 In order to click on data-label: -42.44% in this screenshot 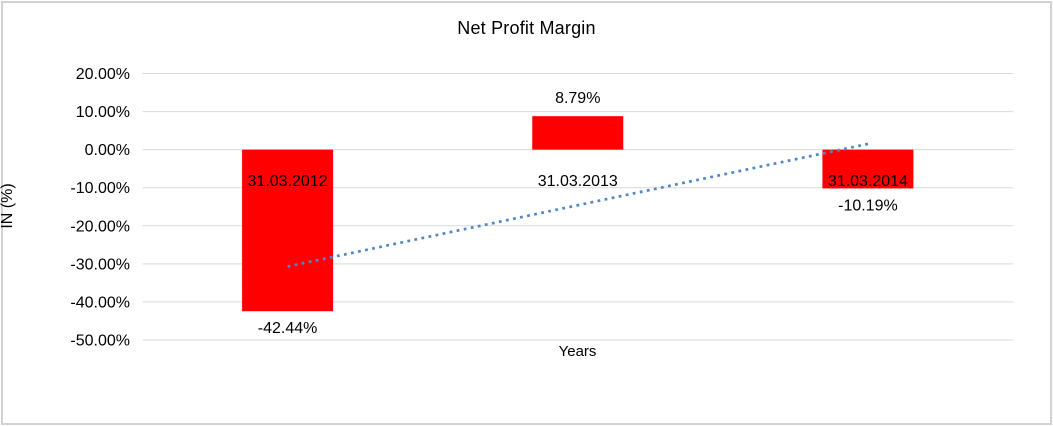, I will do `click(288, 328)`.